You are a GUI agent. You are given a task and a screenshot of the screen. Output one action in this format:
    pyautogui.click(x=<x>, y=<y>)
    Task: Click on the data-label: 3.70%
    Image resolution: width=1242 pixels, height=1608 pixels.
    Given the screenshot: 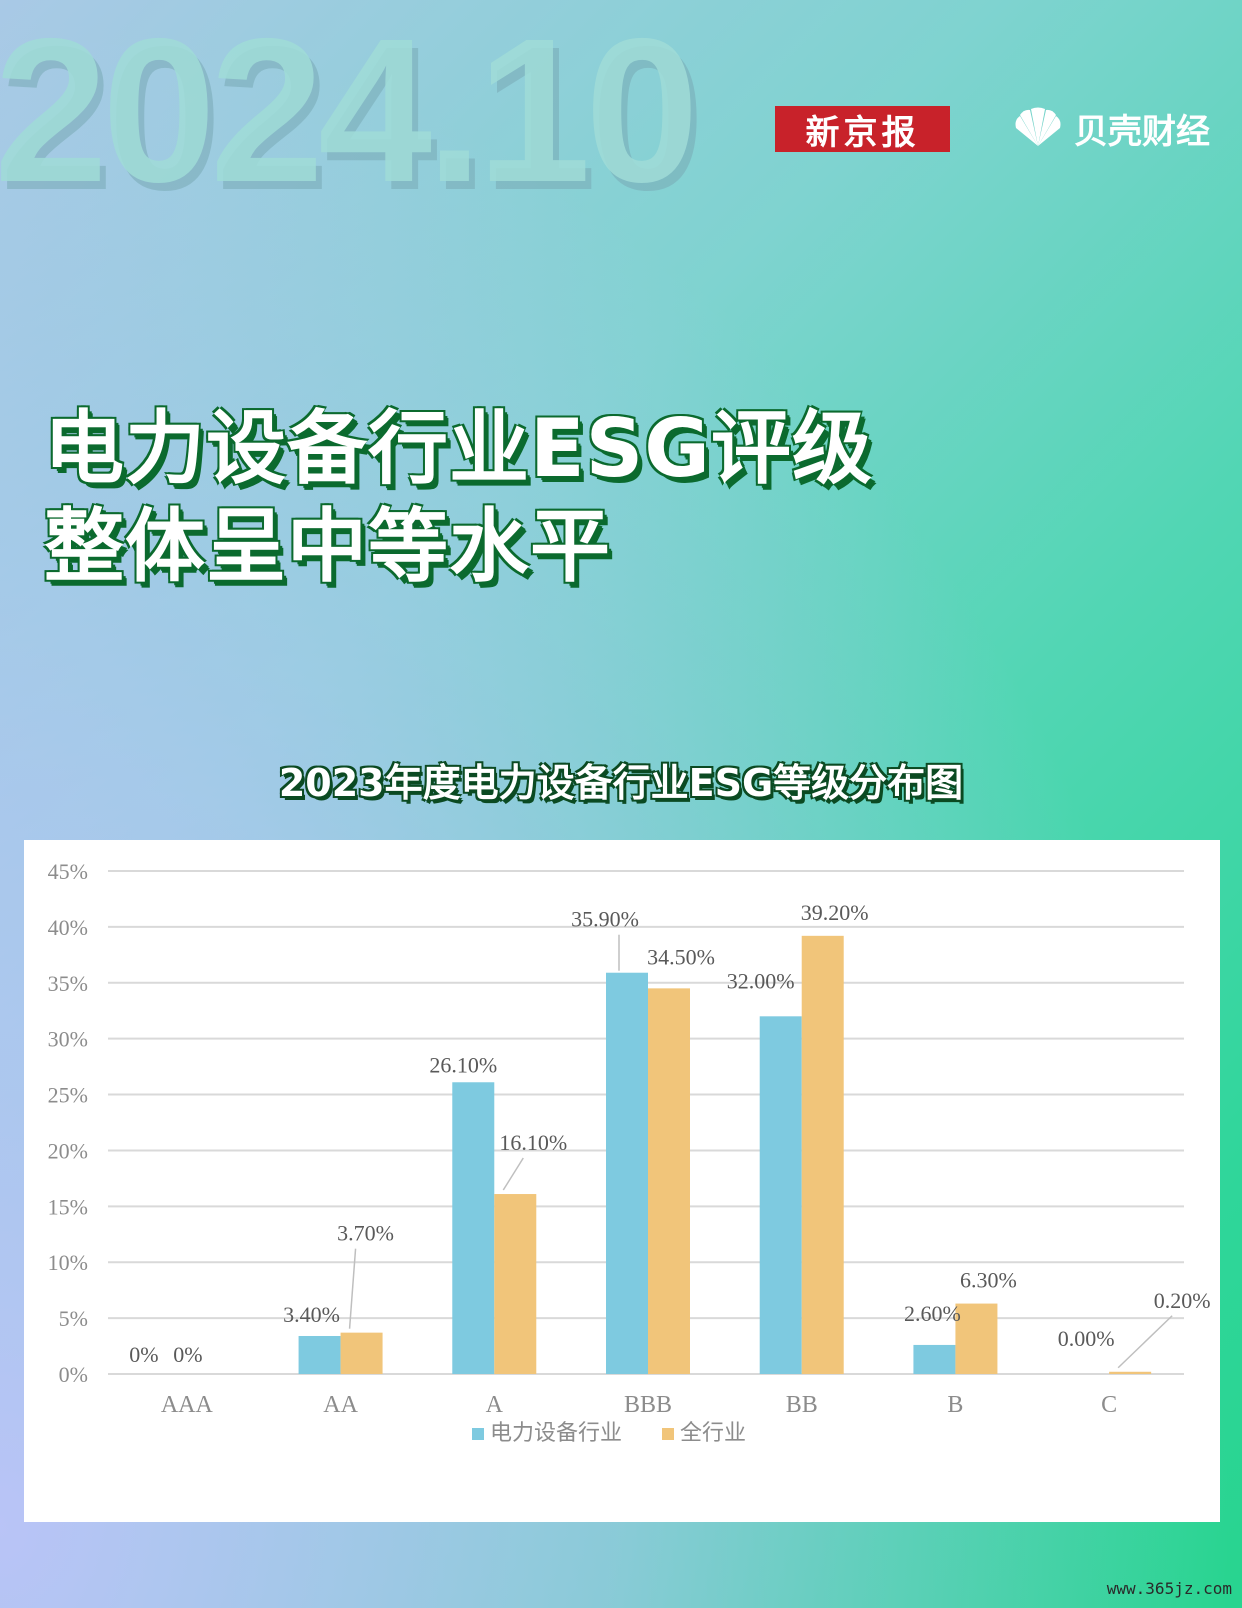 What is the action you would take?
    pyautogui.click(x=365, y=1233)
    